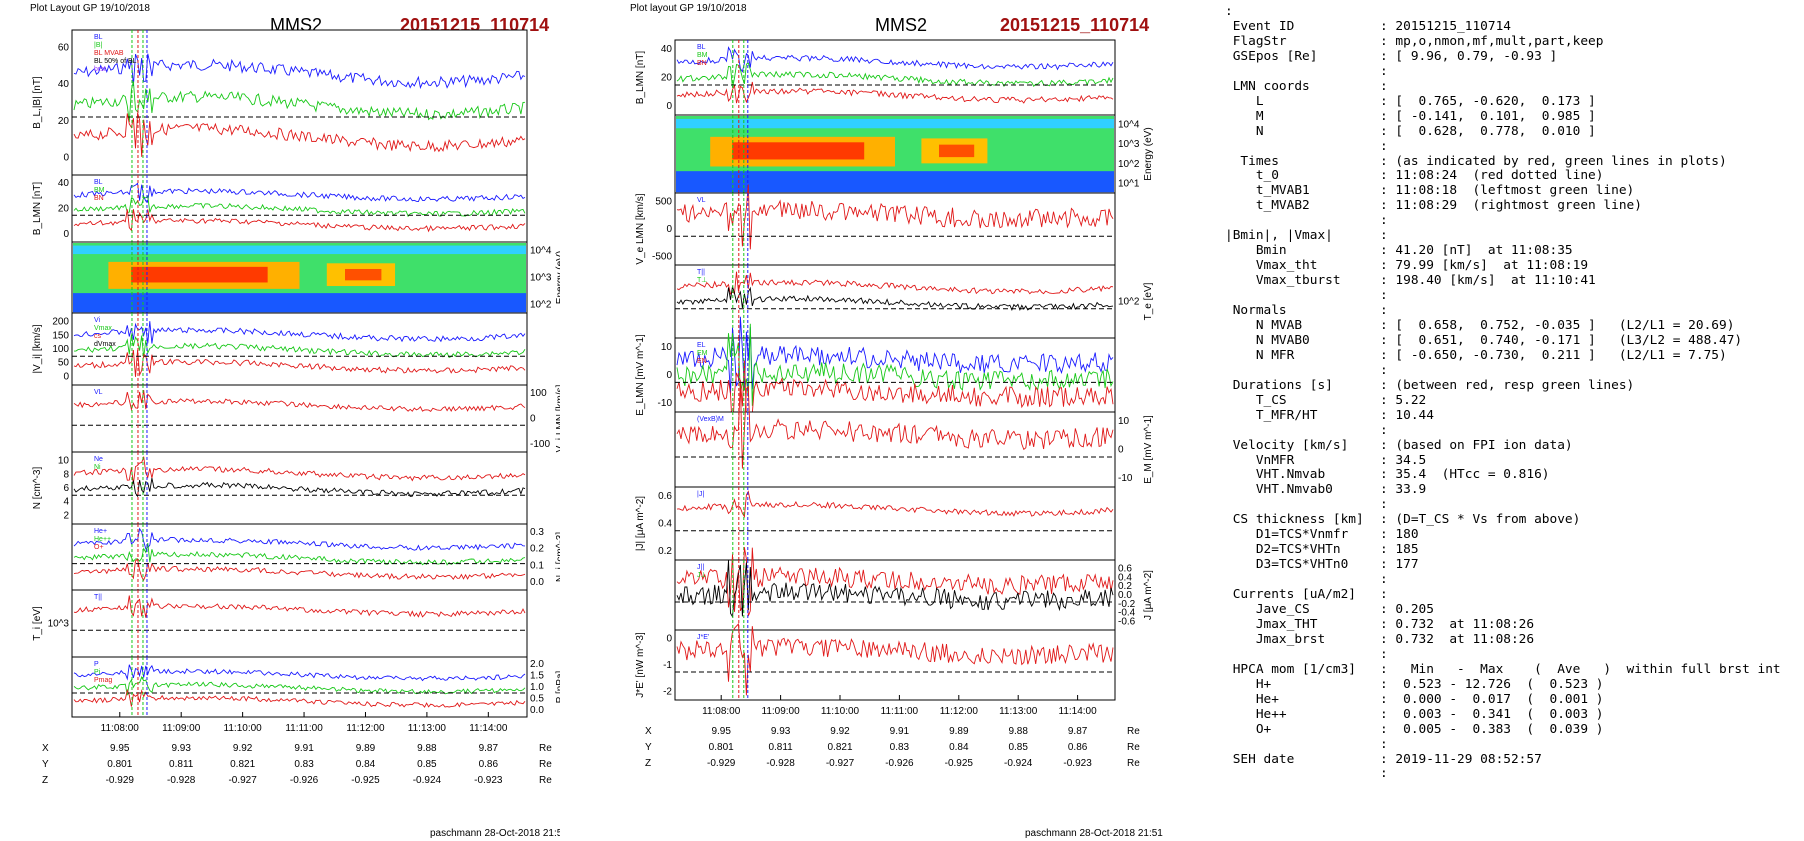 The image size is (1804, 841). What do you see at coordinates (103, 328) in the screenshot?
I see `legend-entry: Vmax` at bounding box center [103, 328].